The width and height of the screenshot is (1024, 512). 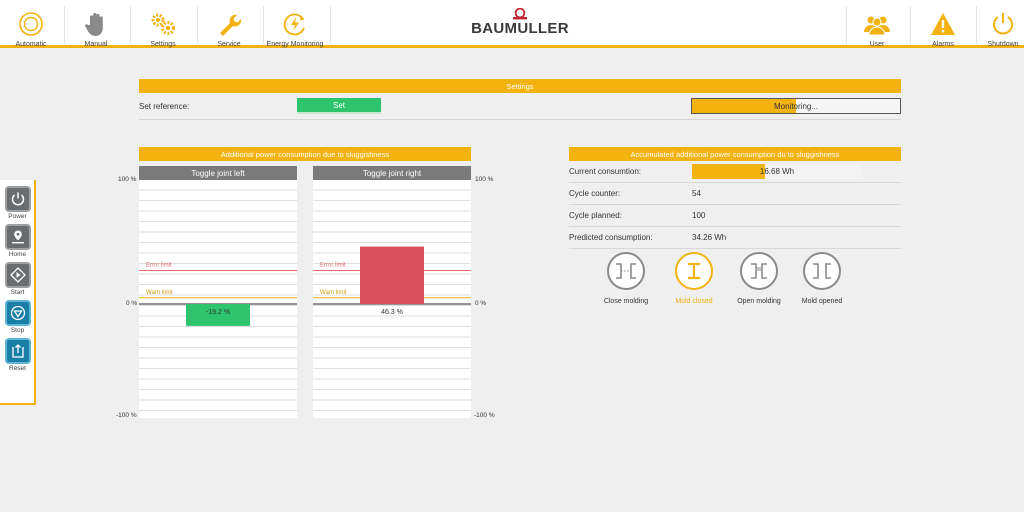 I want to click on row-value: 16.68 Wh, so click(x=777, y=171).